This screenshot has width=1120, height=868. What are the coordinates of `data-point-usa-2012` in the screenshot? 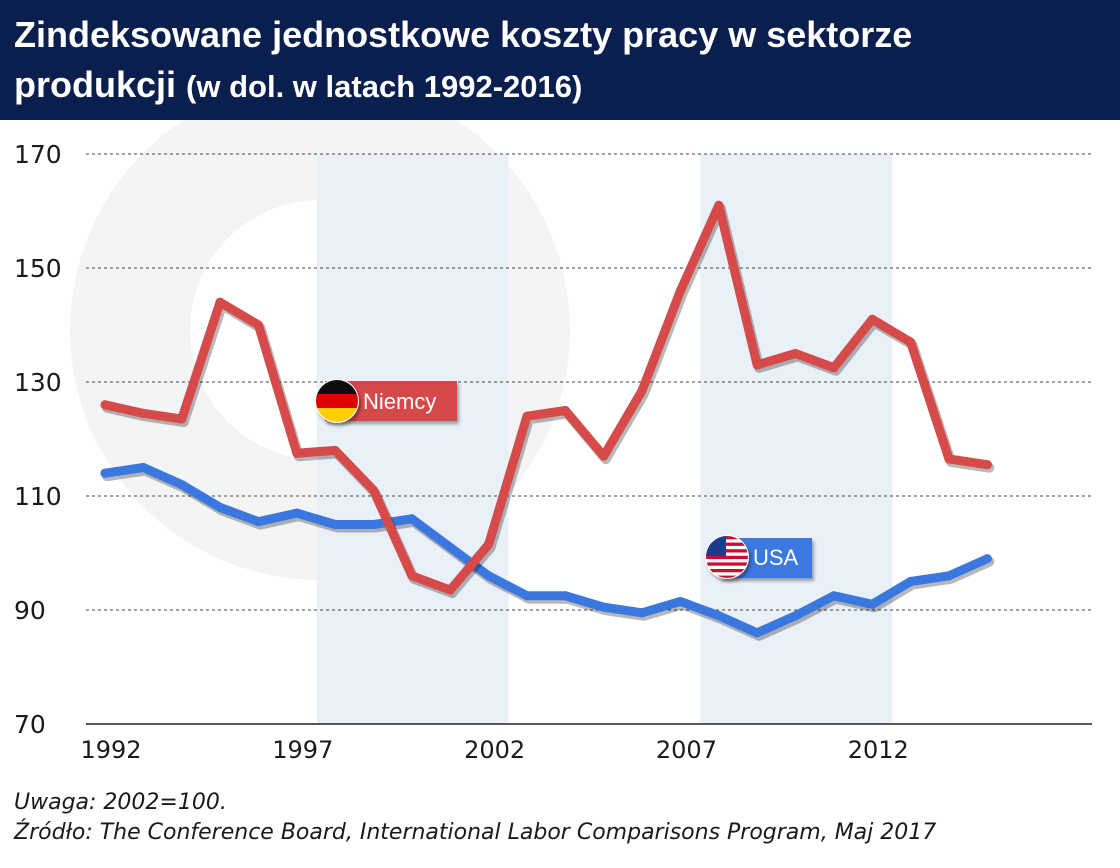 It's located at (872, 604).